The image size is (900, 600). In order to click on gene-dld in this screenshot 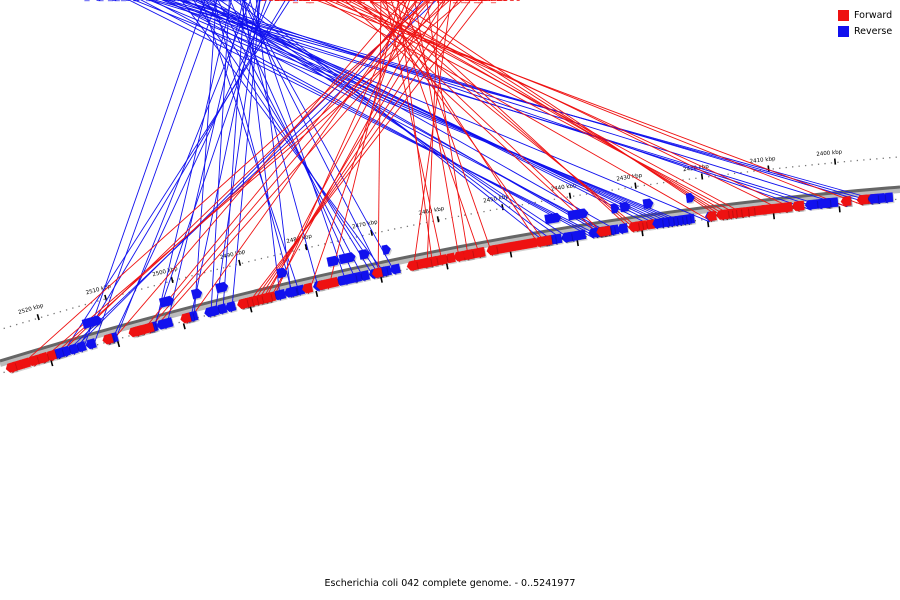, I will do `click(328, 283)`.